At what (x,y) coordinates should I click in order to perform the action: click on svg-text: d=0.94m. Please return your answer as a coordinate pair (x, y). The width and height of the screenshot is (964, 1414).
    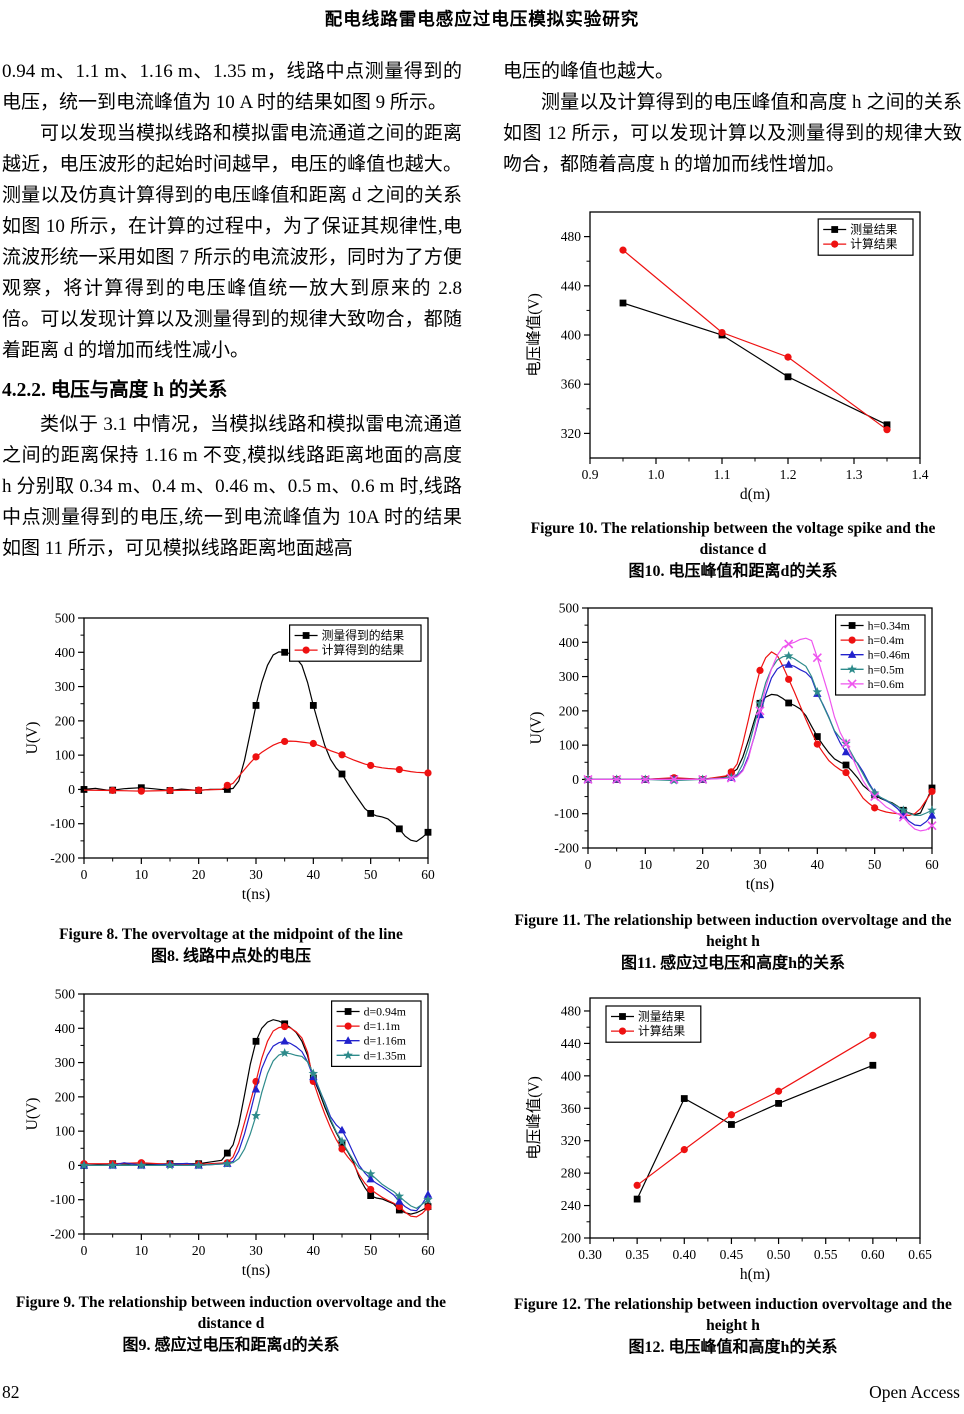
    Looking at the image, I should click on (385, 1012).